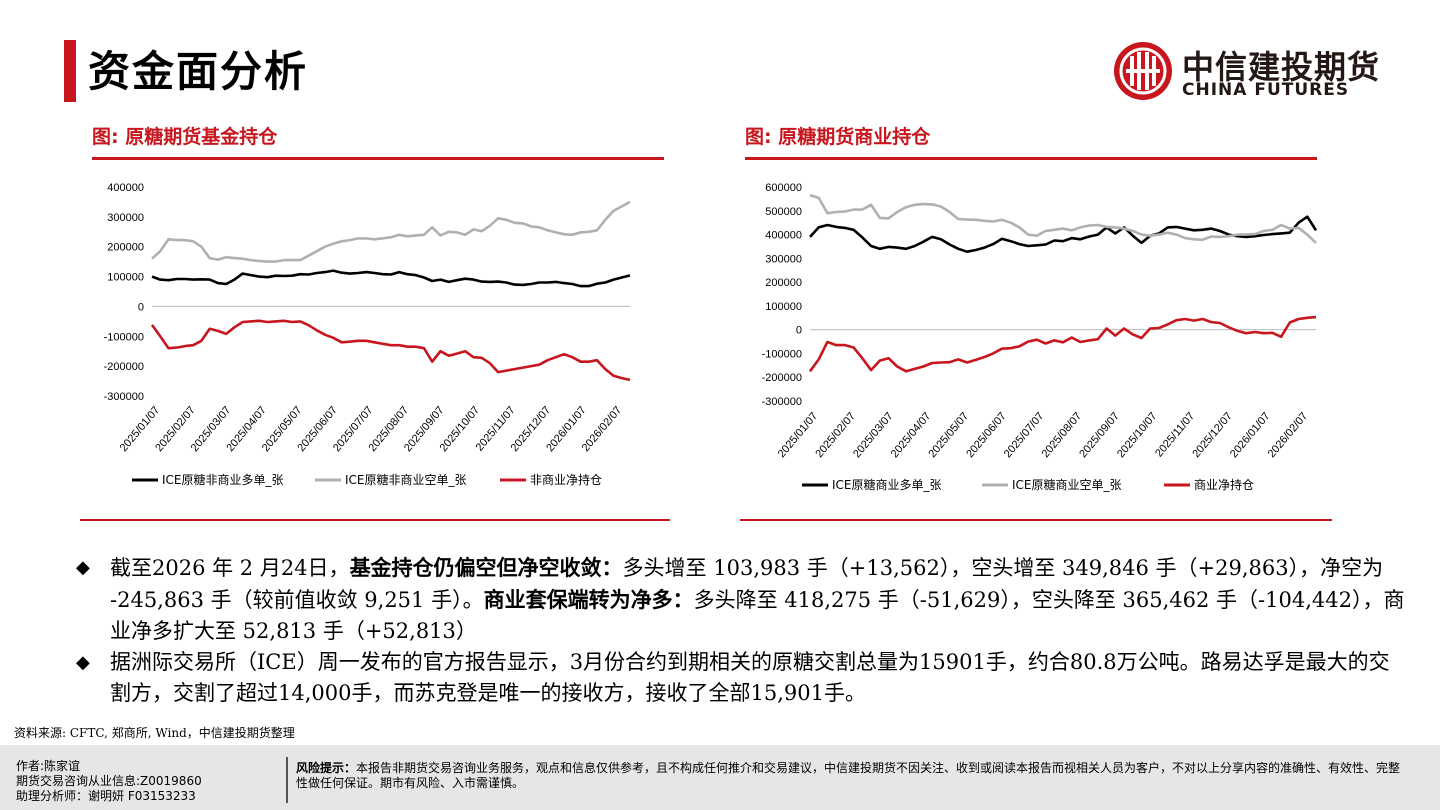 This screenshot has height=810, width=1440. I want to click on assistant: 助理分析师：谢明妍 F03153233, so click(106, 796).